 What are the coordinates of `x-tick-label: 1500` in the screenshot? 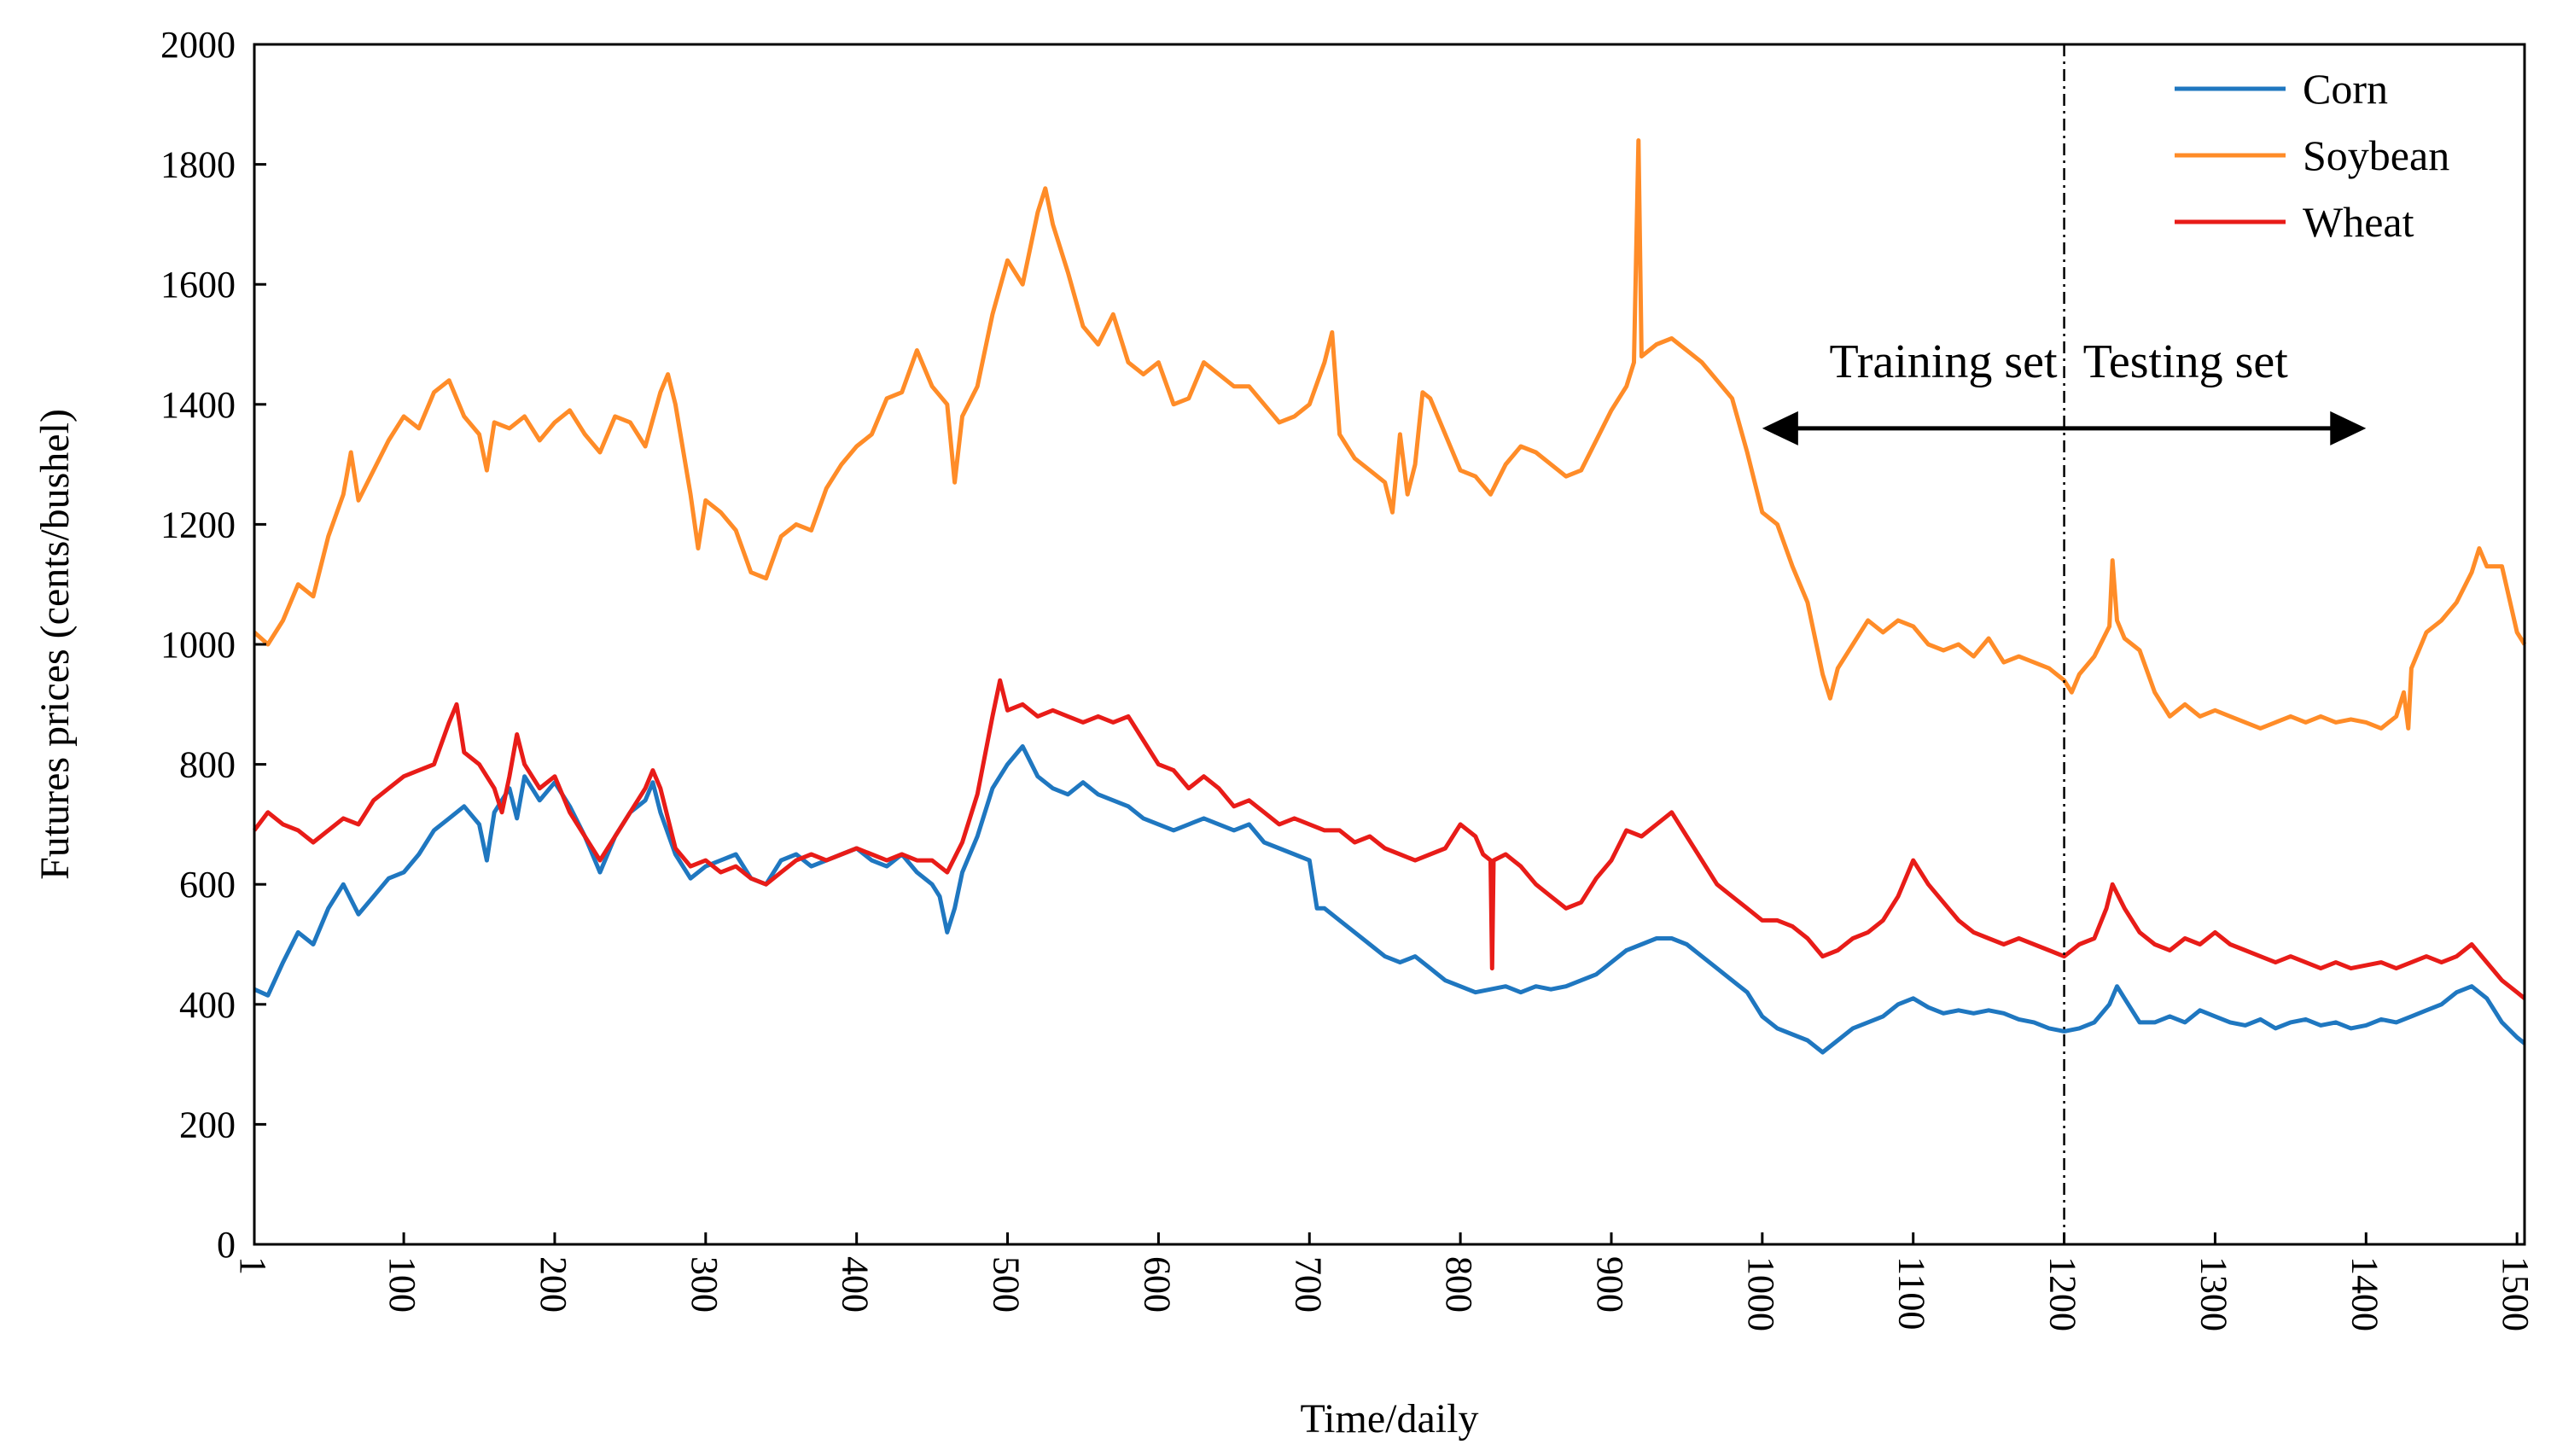 It's located at (2515, 1294).